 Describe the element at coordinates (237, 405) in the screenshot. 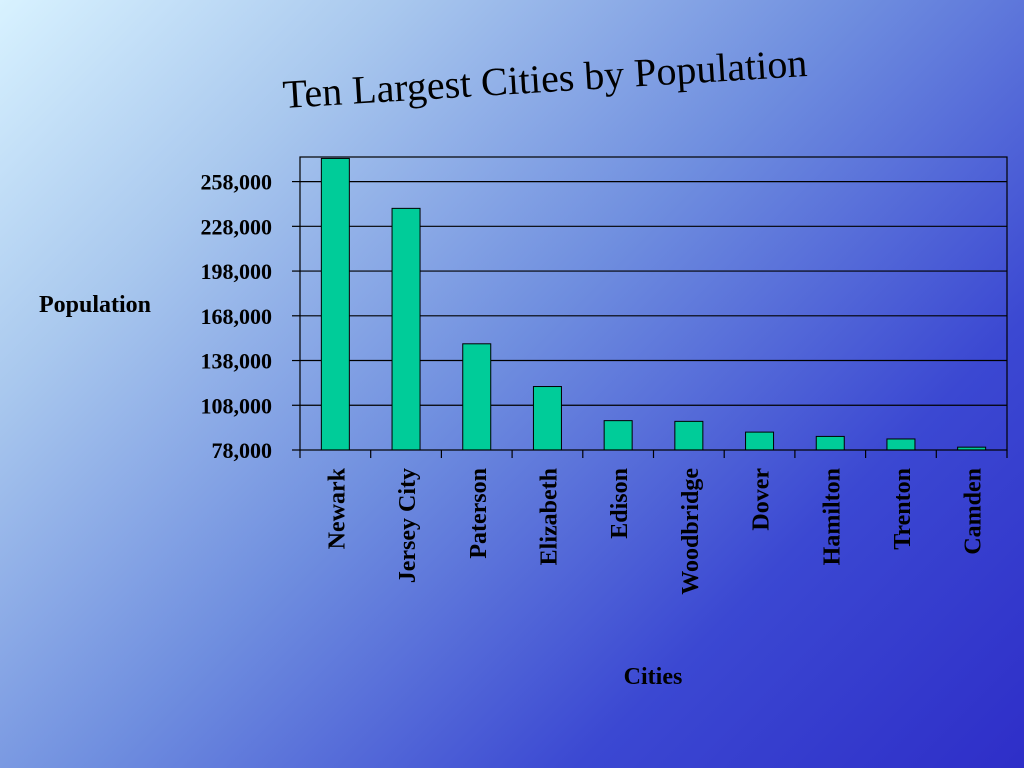

I see `y-tick-label: 108,000` at that location.